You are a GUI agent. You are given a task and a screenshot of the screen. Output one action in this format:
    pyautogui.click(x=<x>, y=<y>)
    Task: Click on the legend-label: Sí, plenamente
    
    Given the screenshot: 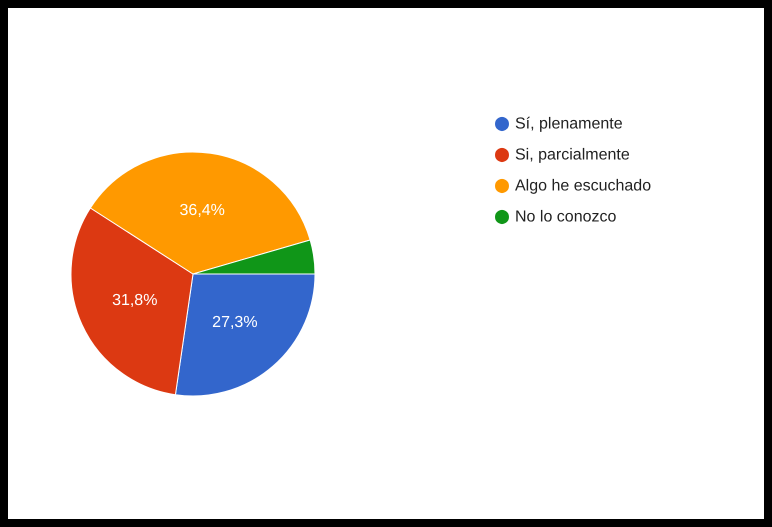 What is the action you would take?
    pyautogui.click(x=569, y=124)
    